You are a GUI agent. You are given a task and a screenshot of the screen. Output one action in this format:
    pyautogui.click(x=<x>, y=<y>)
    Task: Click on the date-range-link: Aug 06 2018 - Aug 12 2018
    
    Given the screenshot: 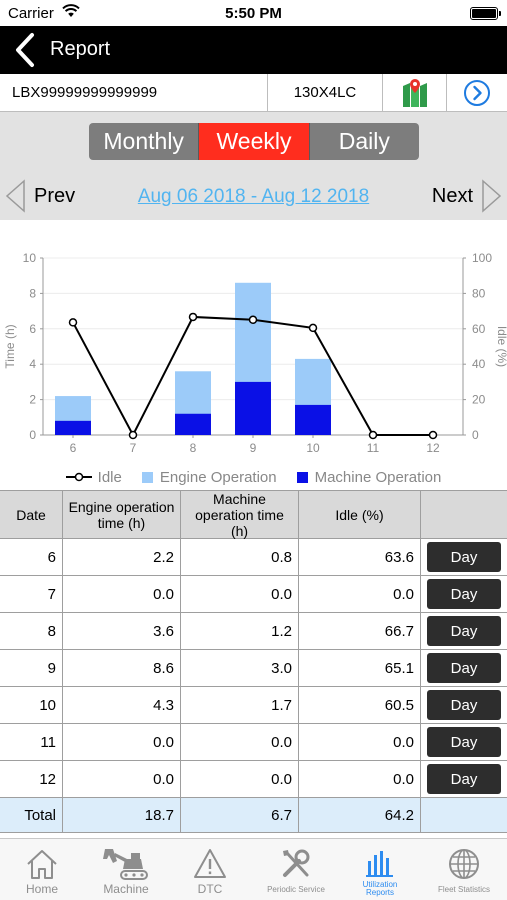 What is the action you would take?
    pyautogui.click(x=253, y=196)
    